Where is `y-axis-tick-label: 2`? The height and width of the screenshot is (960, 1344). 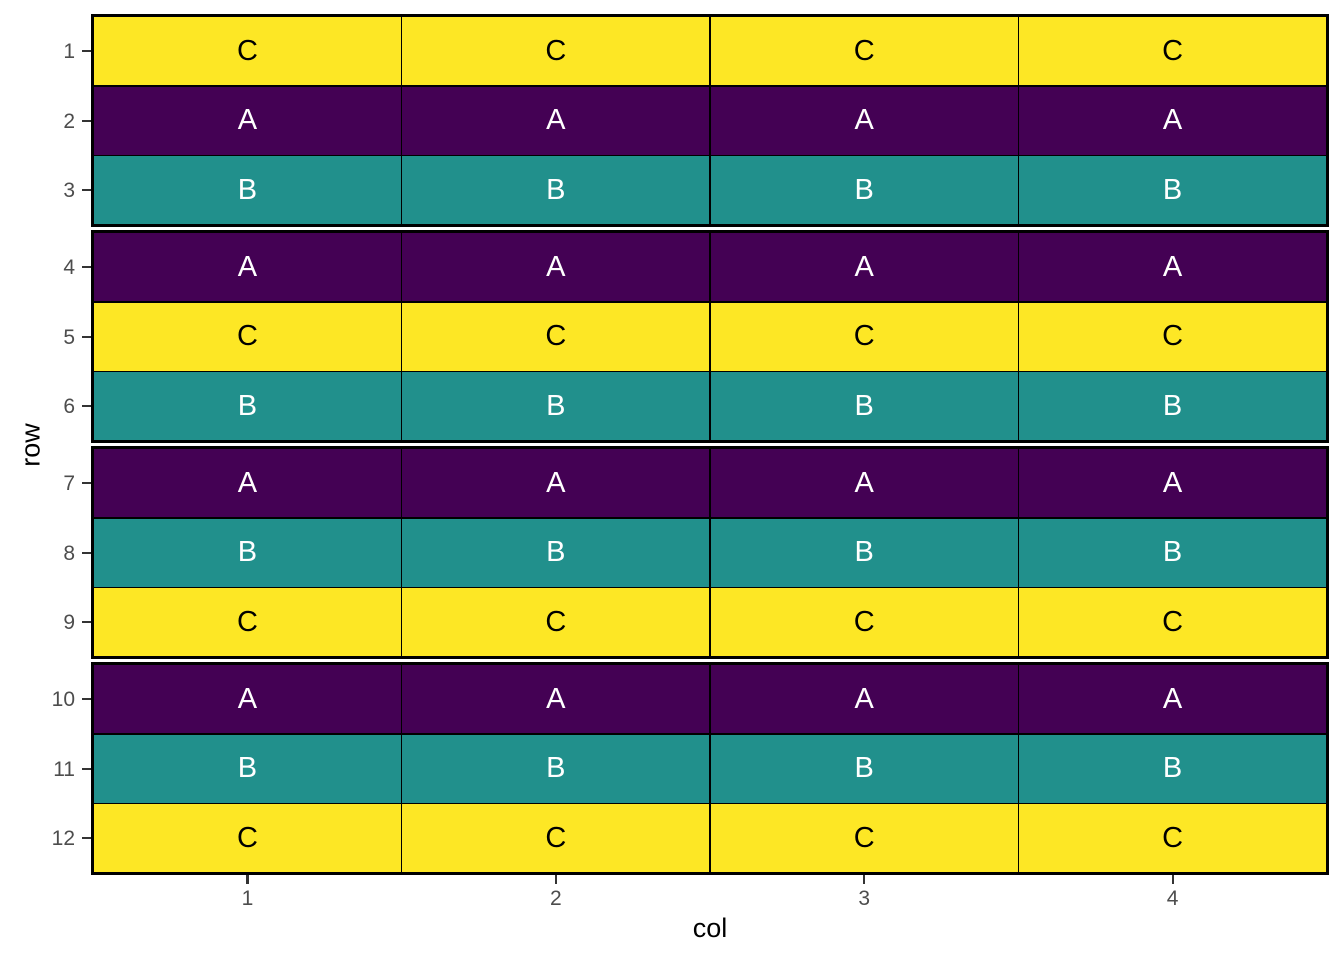
y-axis-tick-label: 2 is located at coordinates (69, 121).